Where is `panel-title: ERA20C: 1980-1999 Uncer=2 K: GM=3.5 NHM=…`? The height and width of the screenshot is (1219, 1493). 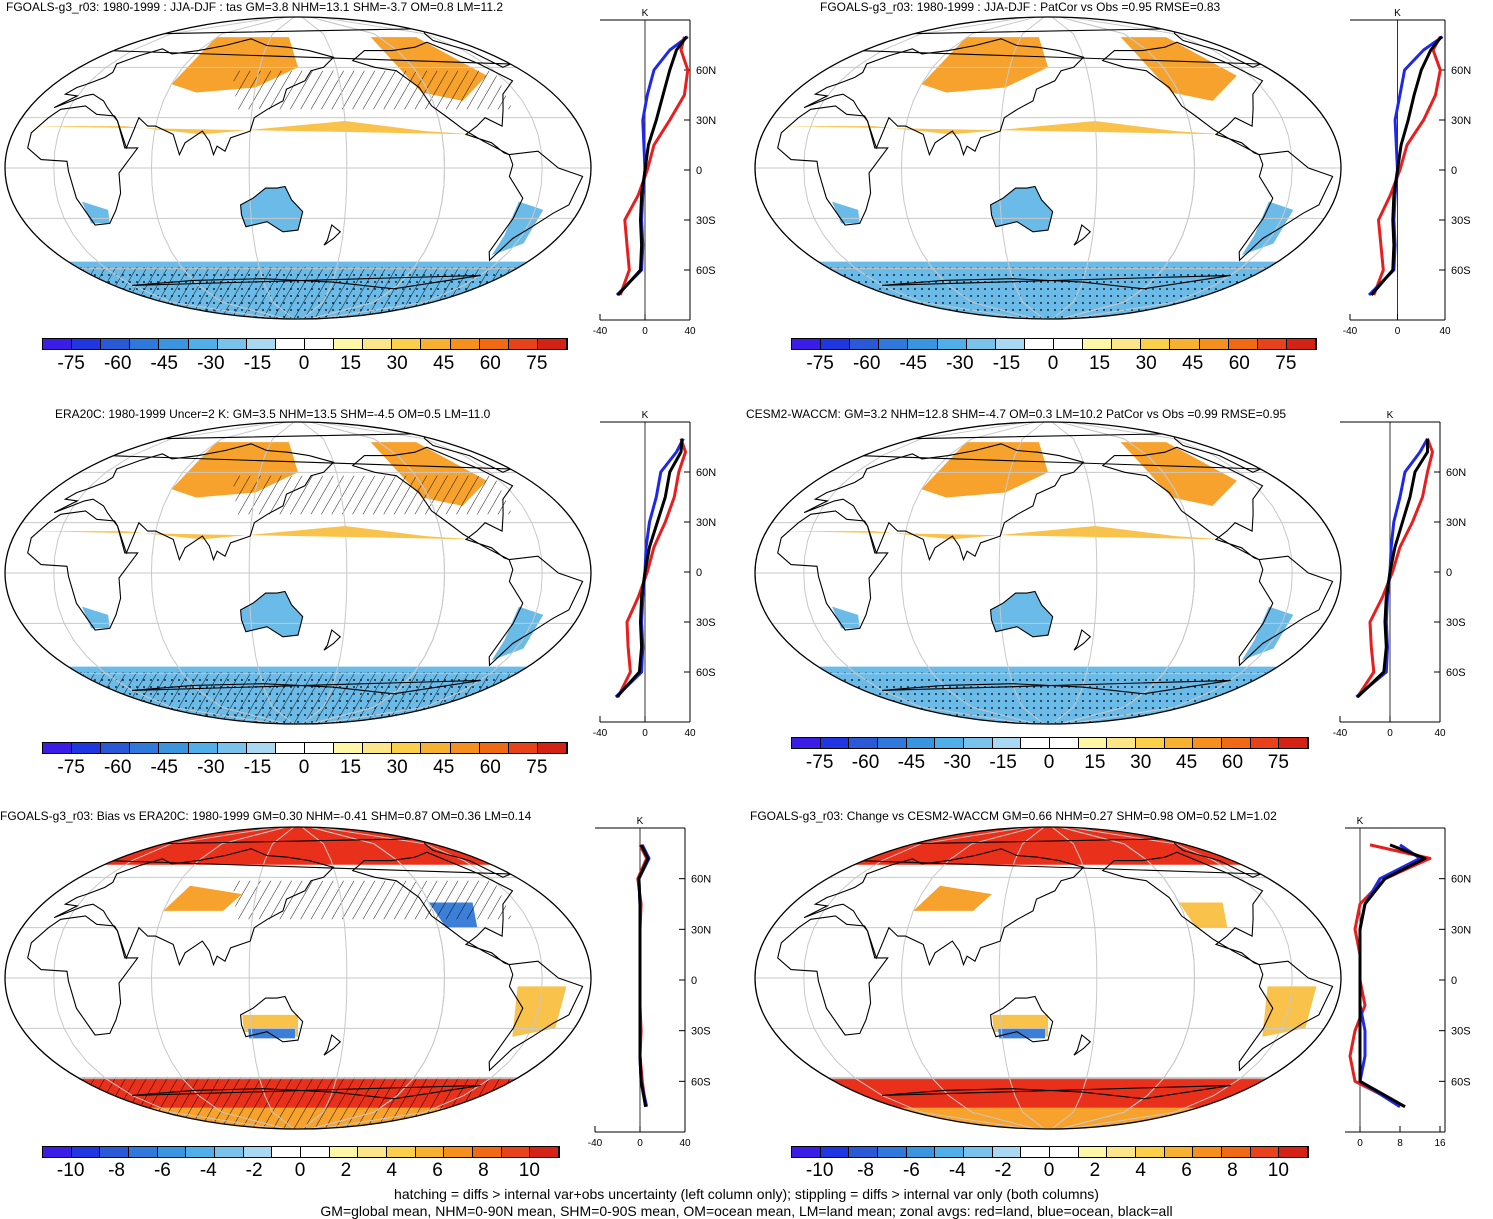 panel-title: ERA20C: 1980-1999 Uncer=2 K: GM=3.5 NHM=… is located at coordinates (273, 414).